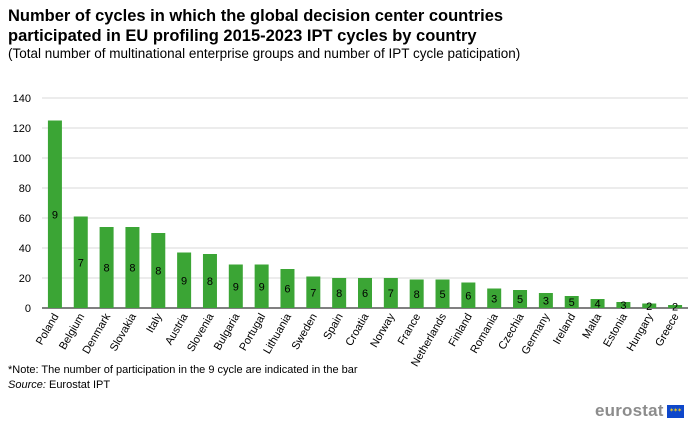  I want to click on x-tick-label: Italy, so click(154, 323).